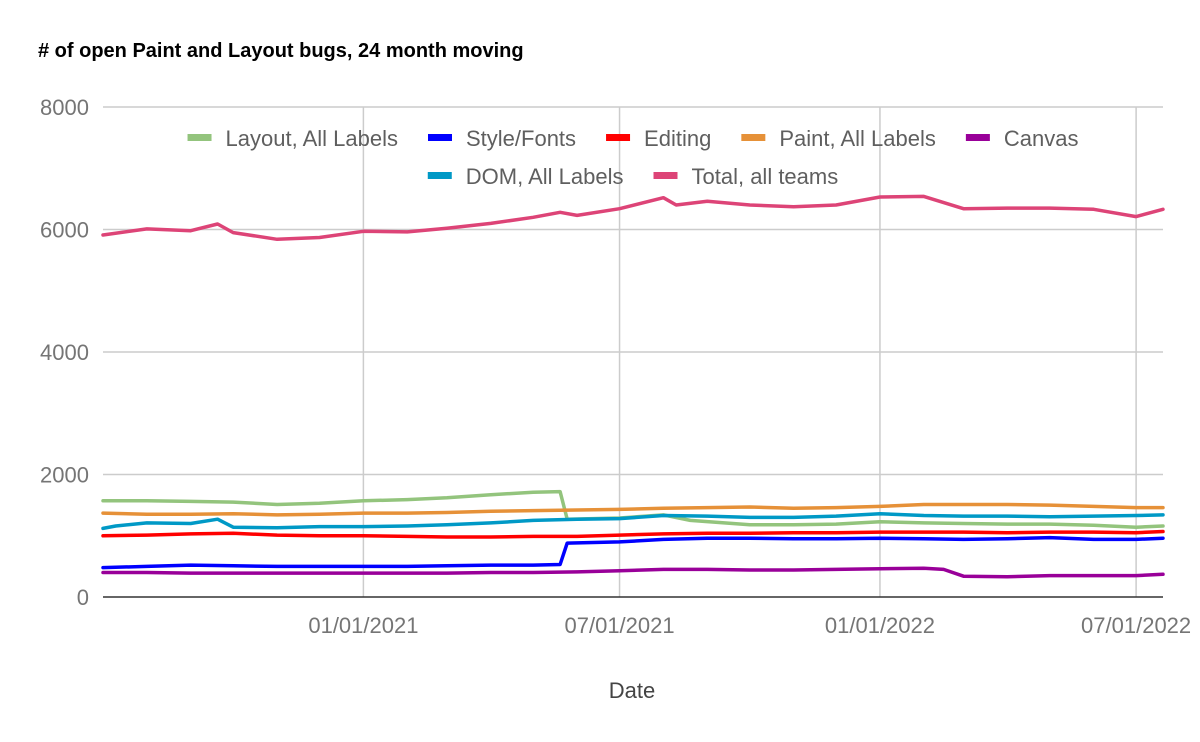 The height and width of the screenshot is (742, 1200). Describe the element at coordinates (620, 625) in the screenshot. I see `x-tick-label: 07/01/2021` at that location.